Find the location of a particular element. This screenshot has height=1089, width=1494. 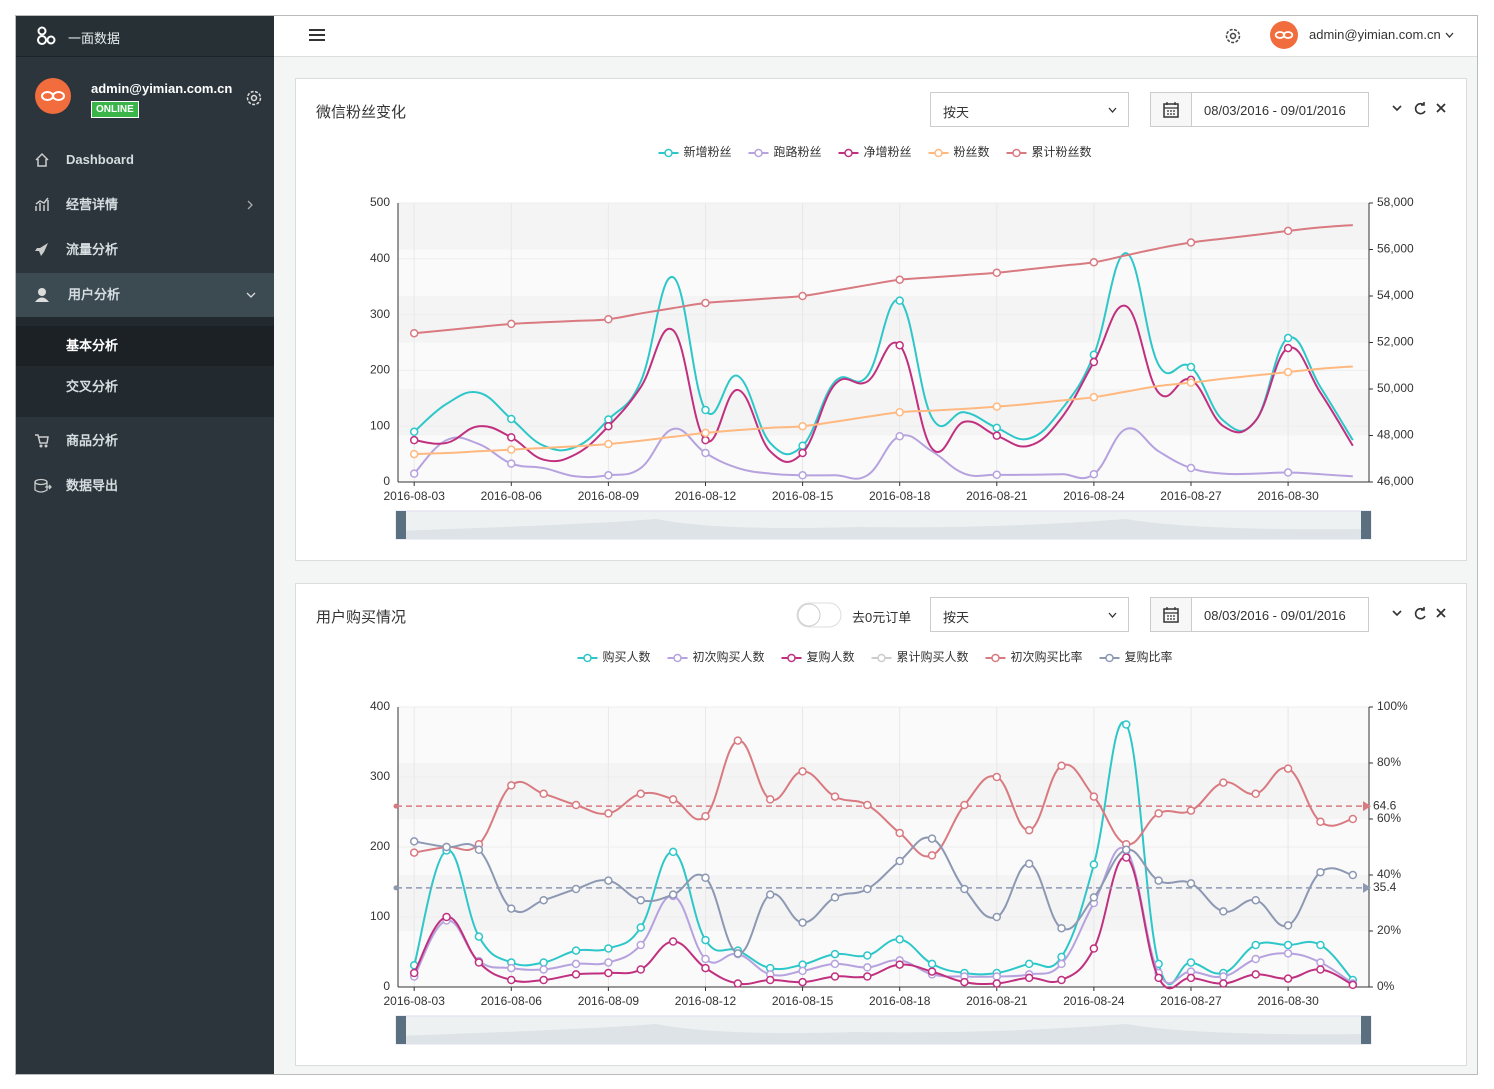

submenu: 基本分析 交叉分析 is located at coordinates (145, 367).